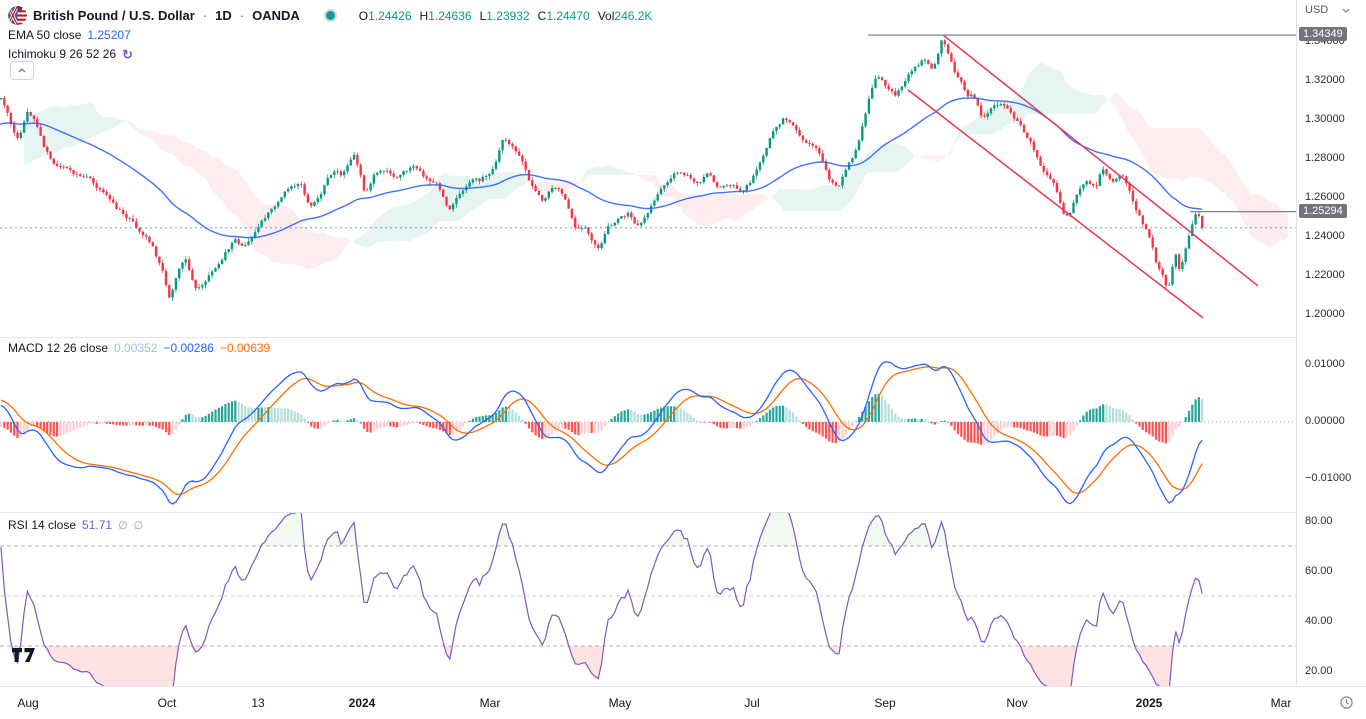 This screenshot has height=719, width=1366. Describe the element at coordinates (58, 348) in the screenshot. I see `macd-label: MACD 12 26 close` at that location.